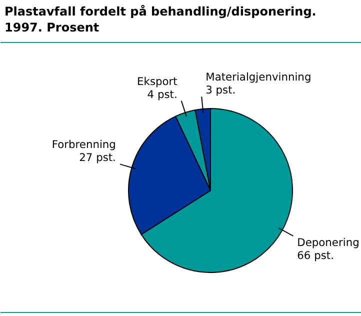  What do you see at coordinates (160, 19) in the screenshot?
I see `chart-title: Plastavfall fordelt på behandling/disponering. 1997. Prosent` at bounding box center [160, 19].